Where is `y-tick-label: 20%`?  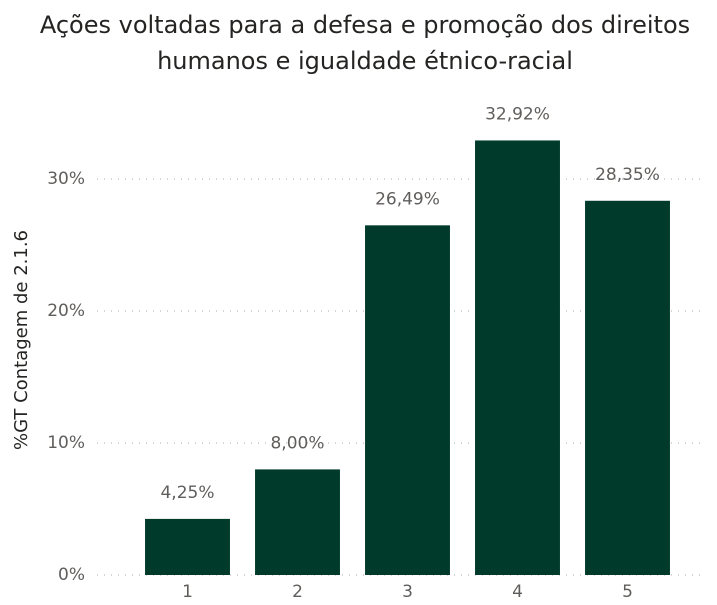
y-tick-label: 20% is located at coordinates (66, 311).